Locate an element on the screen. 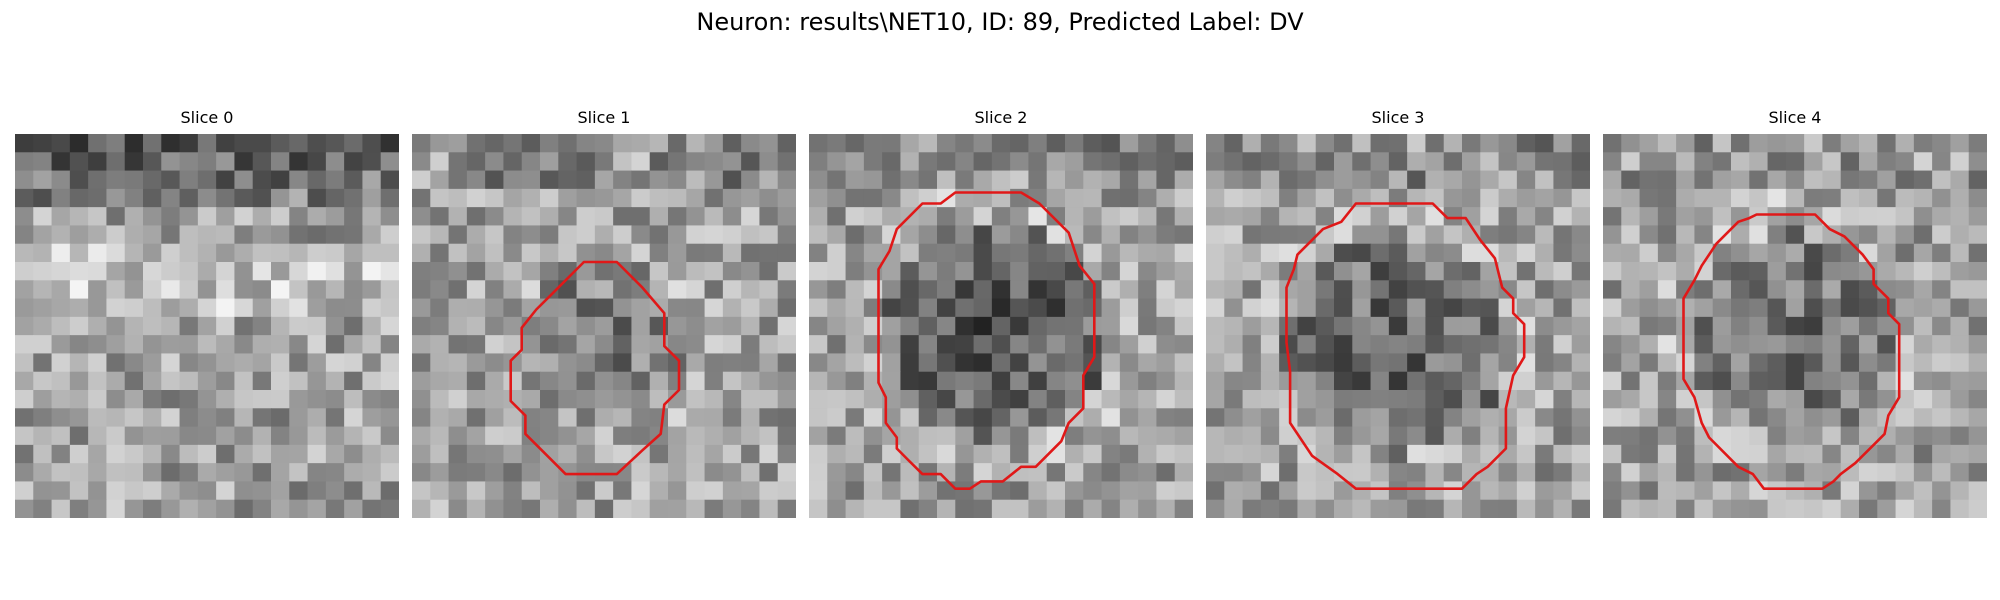  slice-panel-3: Slice 3 is located at coordinates (1398, 313).